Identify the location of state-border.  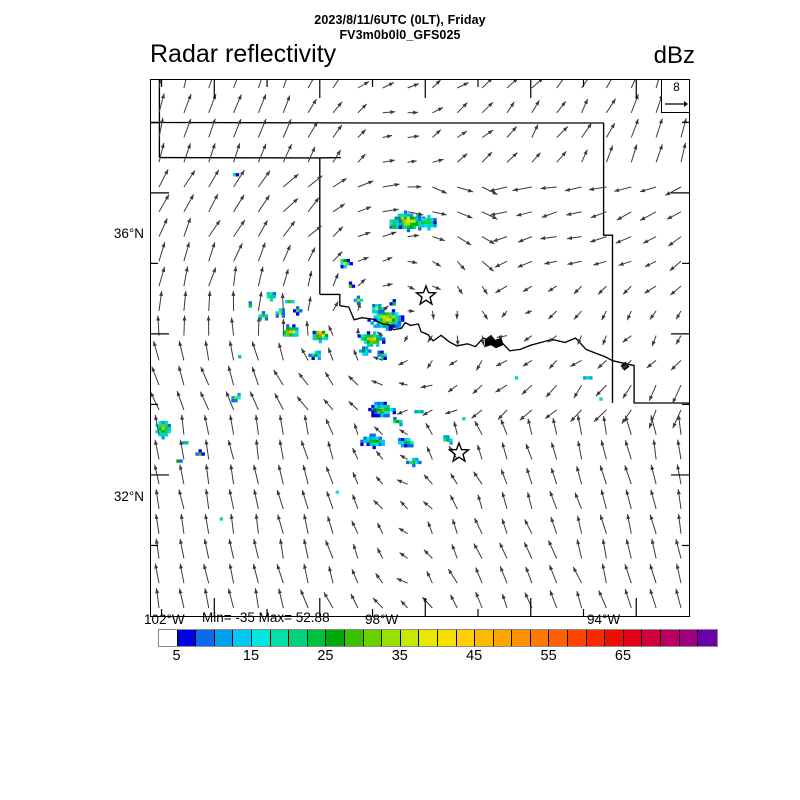
(608, 242).